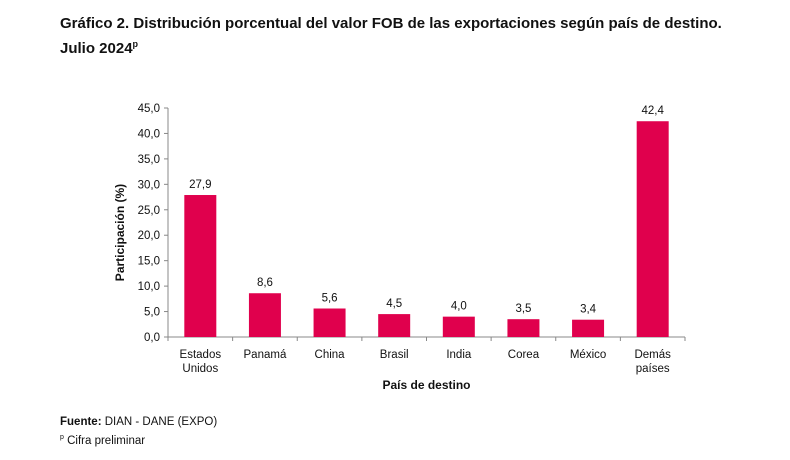  I want to click on y-tick-label: 35,0, so click(149, 160).